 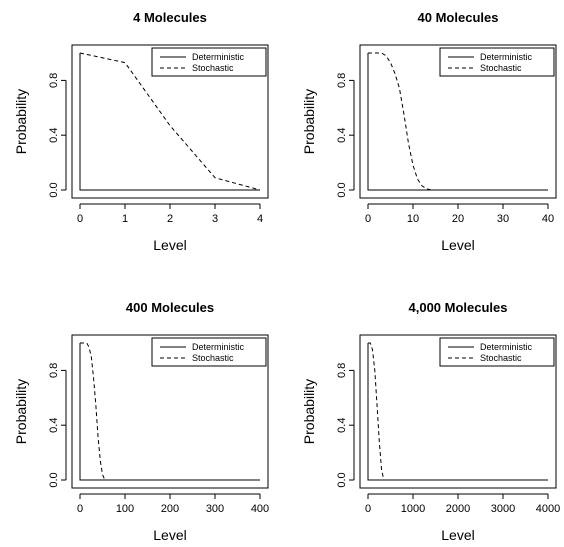 What do you see at coordinates (458, 17) in the screenshot?
I see `chart-title: 40 Molecules` at bounding box center [458, 17].